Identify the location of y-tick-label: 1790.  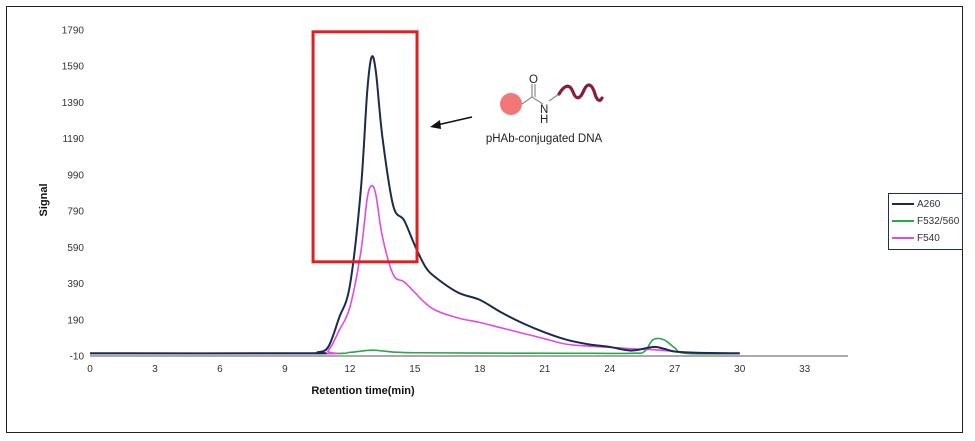
(73, 31).